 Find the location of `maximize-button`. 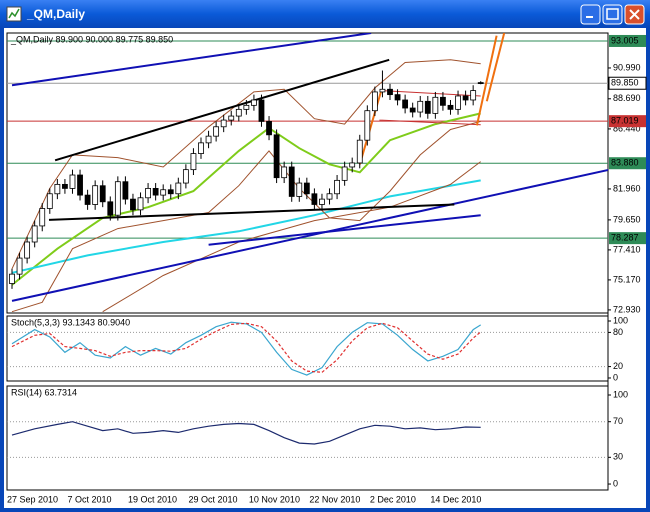

maximize-button is located at coordinates (612, 14).